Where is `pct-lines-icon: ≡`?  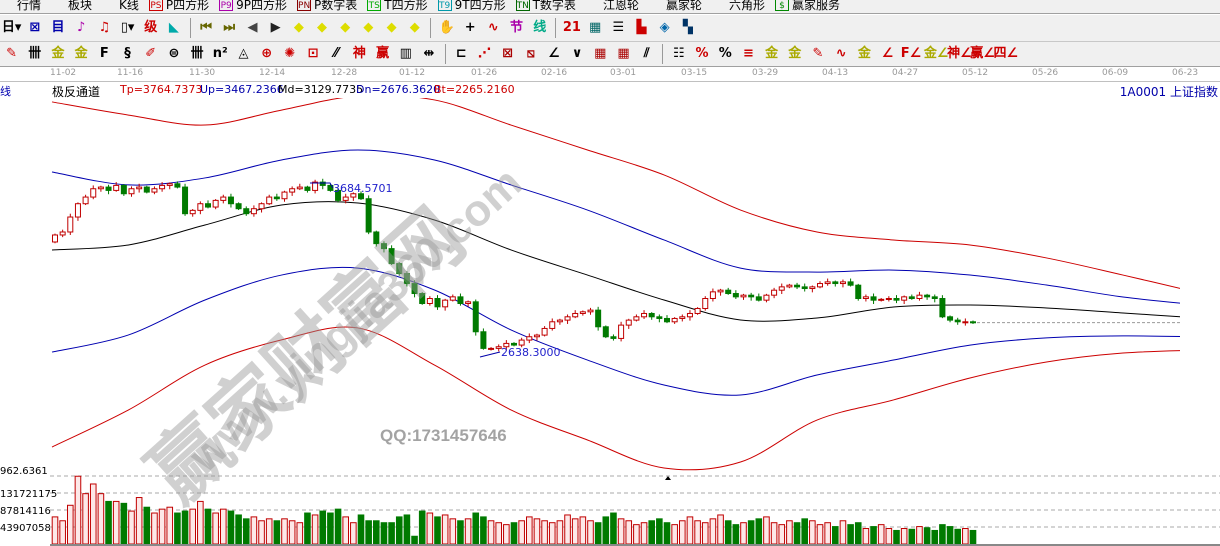
pct-lines-icon: ≡ is located at coordinates (748, 53).